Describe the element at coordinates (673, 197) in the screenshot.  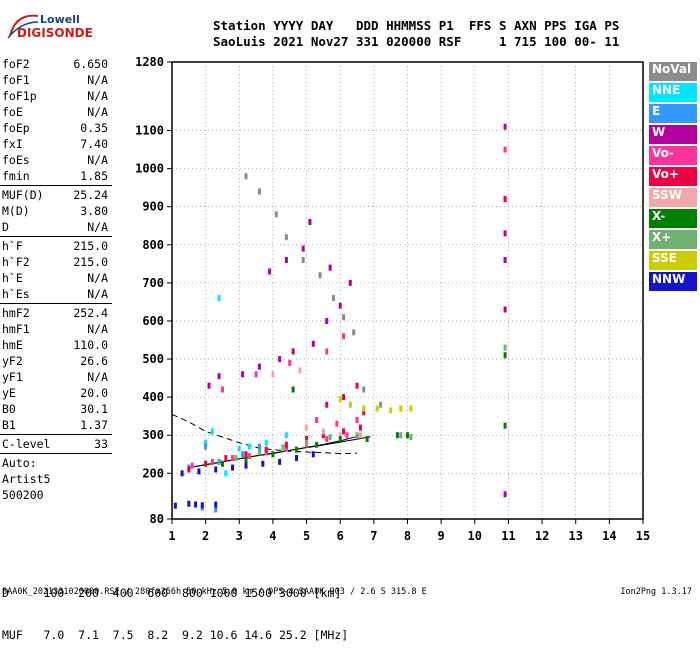
I see `legend-item: SSW` at that location.